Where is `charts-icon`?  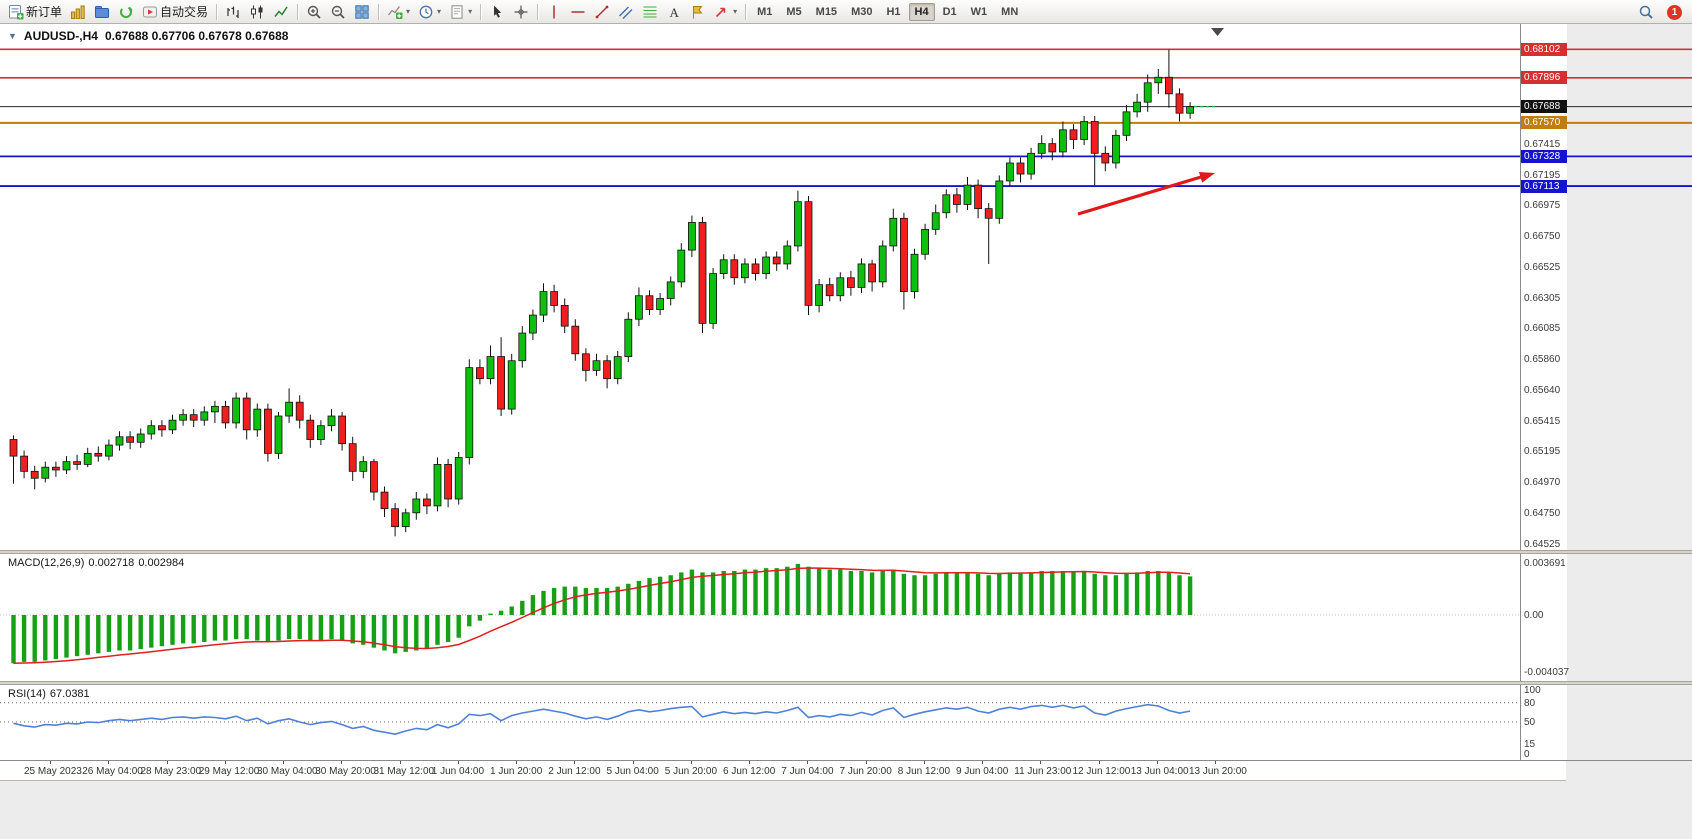
charts-icon is located at coordinates (78, 12).